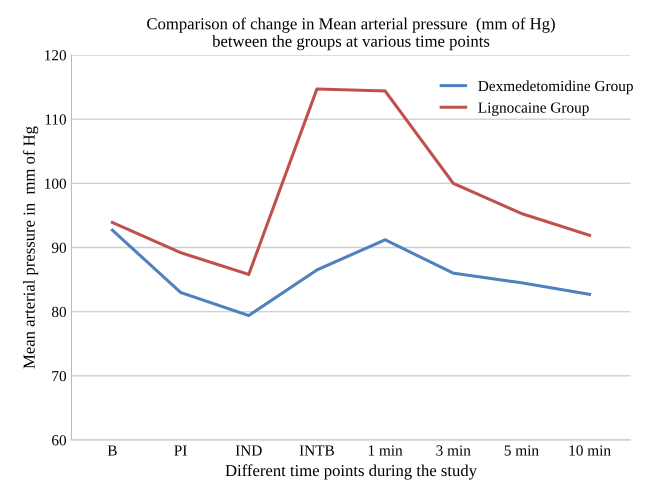 Image resolution: width=650 pixels, height=500 pixels. Describe the element at coordinates (59, 247) in the screenshot. I see `y-tick-label: 90` at that location.